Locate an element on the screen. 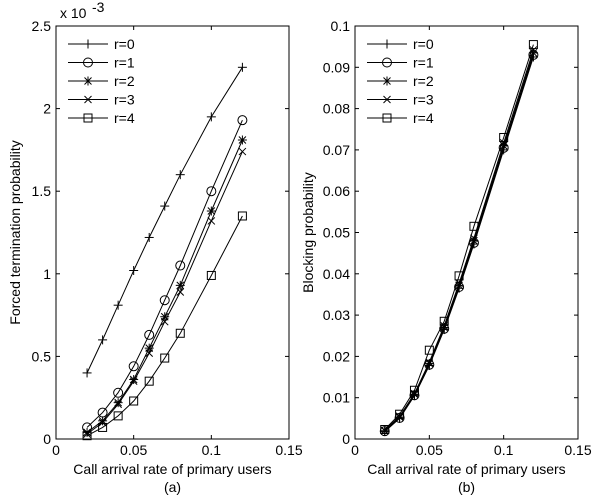 Image resolution: width=593 pixels, height=502 pixels. panel-b-xtick-label: 0.15 is located at coordinates (577, 450).